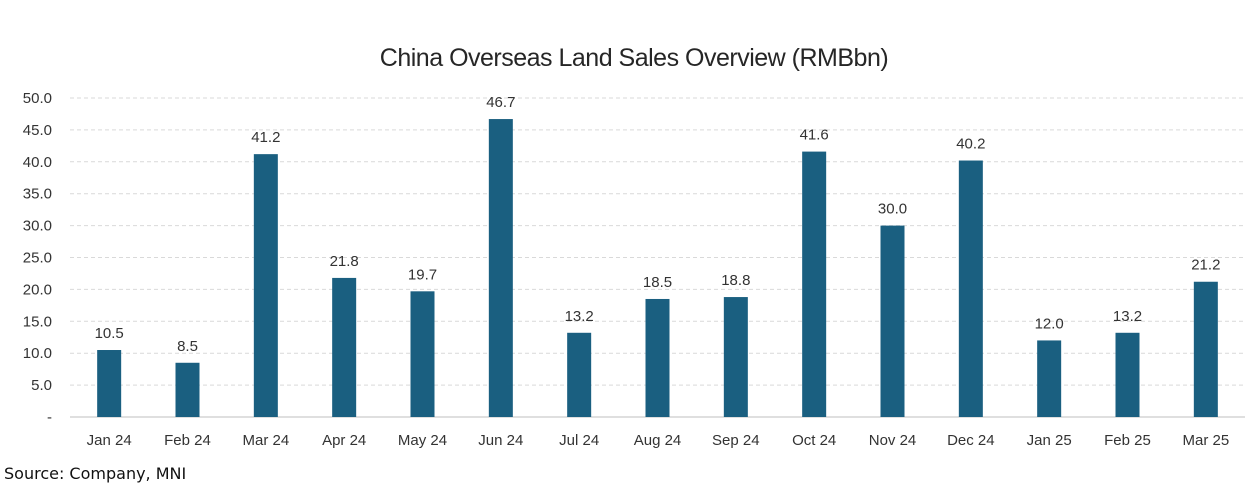 This screenshot has height=491, width=1256. I want to click on y-axis-ticks: - 5.0 10.0 15.0 20.0 25.0 30.0 35.0 40.0 45.0 50.0, so click(37, 258).